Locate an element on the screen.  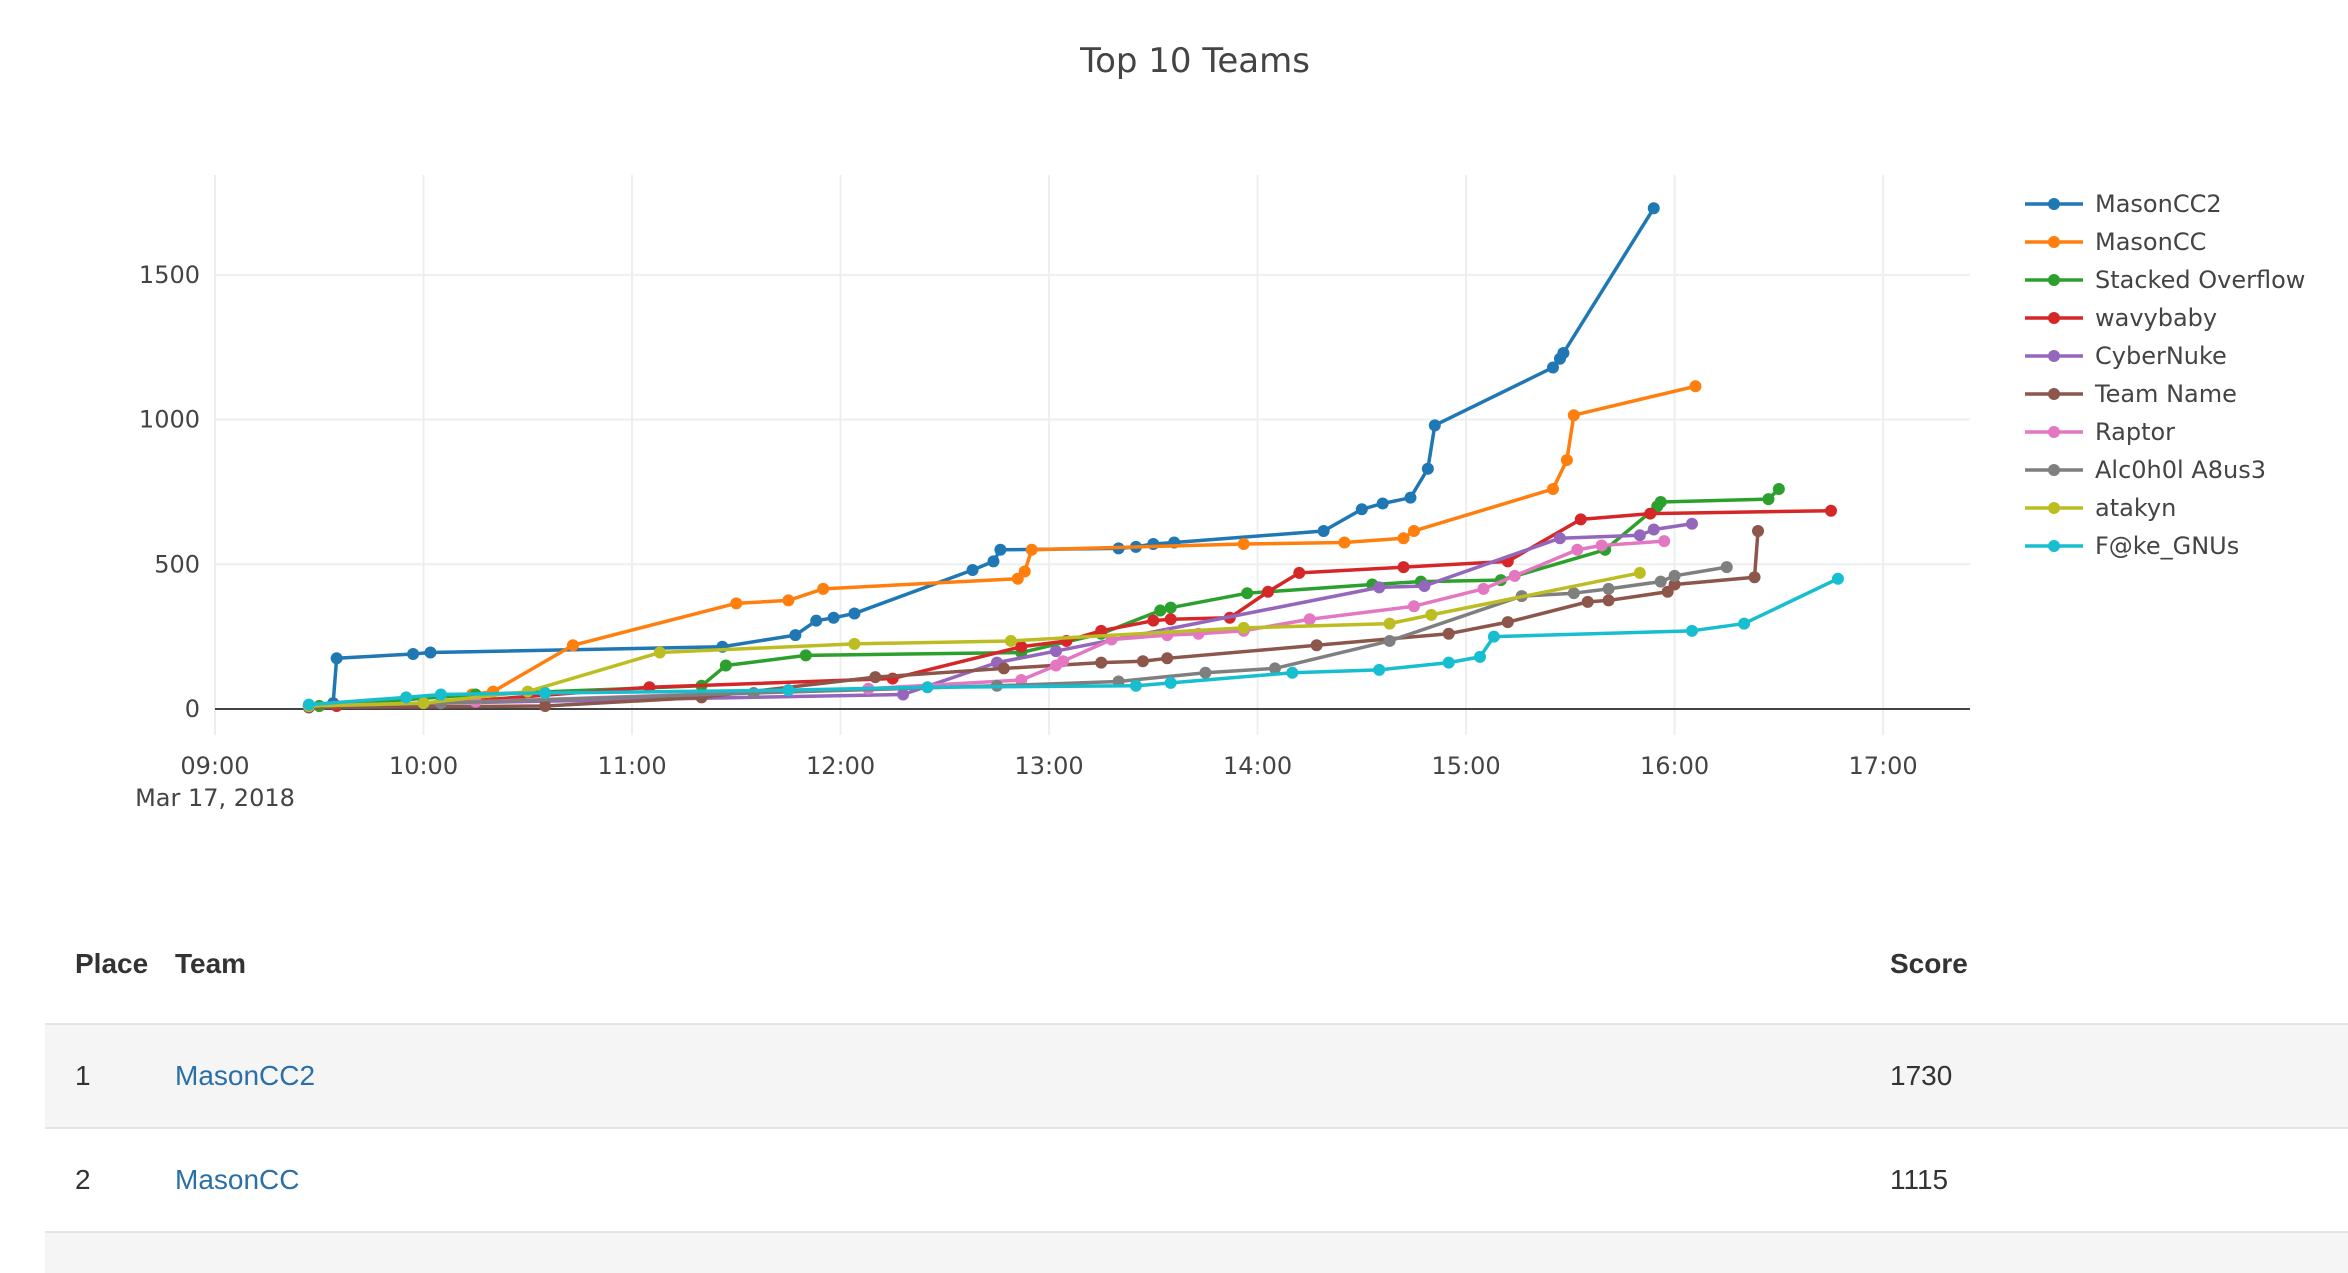
legend-item: Raptor is located at coordinates (2100, 432).